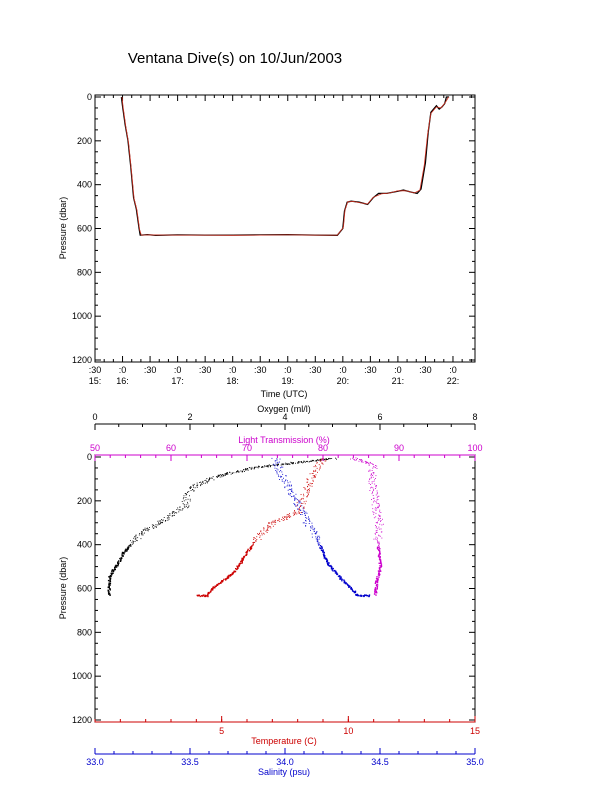 The image size is (612, 785). Describe the element at coordinates (475, 762) in the screenshot. I see `salinity-axis-tick-label: 35.0` at that location.